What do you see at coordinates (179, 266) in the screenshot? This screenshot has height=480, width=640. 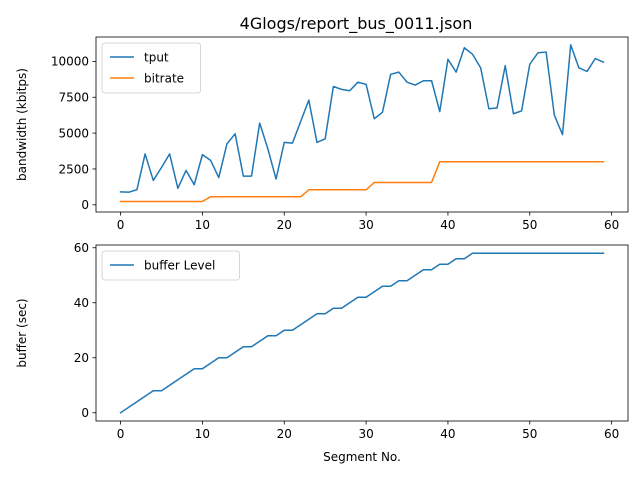 I see `legend-label: buffer Level` at bounding box center [179, 266].